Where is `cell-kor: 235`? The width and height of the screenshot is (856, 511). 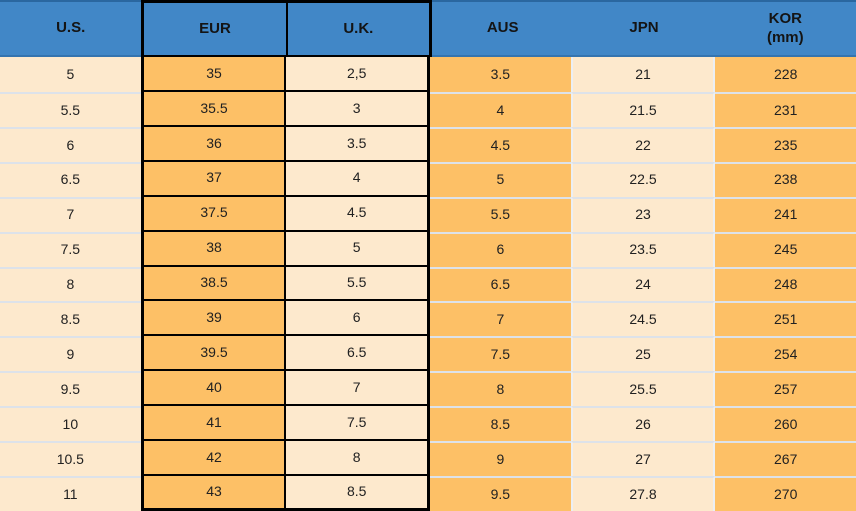 cell-kor: 235 is located at coordinates (785, 144).